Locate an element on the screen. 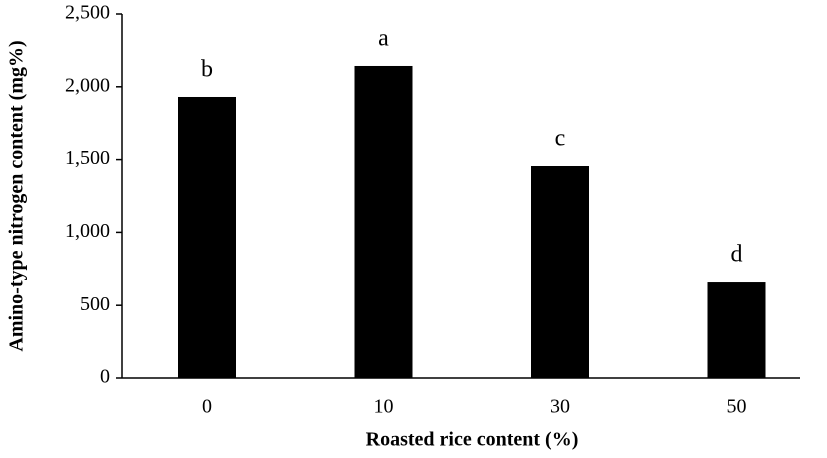 Image resolution: width=827 pixels, height=458 pixels. y-axis-title: Amino-type nitrogen content (mg%) is located at coordinates (17, 195).